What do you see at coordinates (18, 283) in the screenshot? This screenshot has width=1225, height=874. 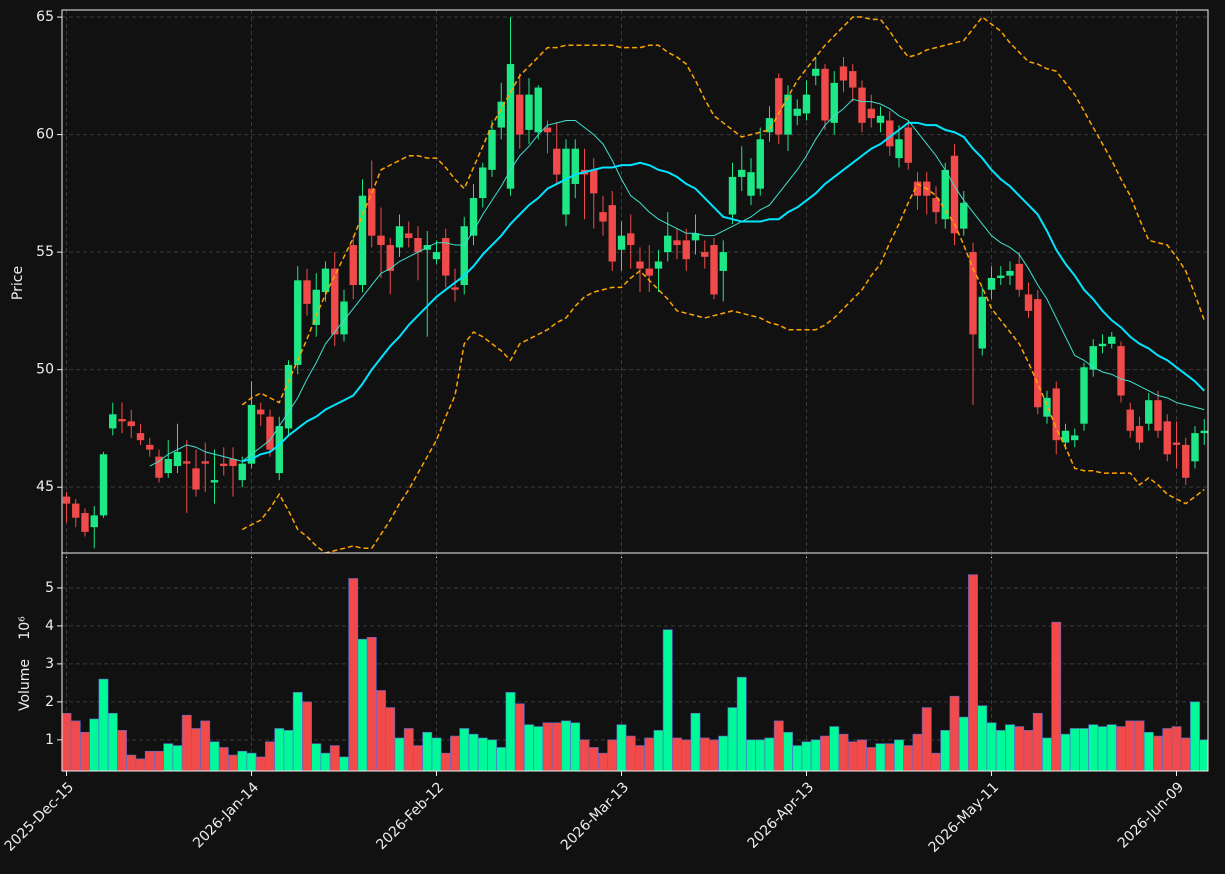 I see `y-axis-label: Price` at bounding box center [18, 283].